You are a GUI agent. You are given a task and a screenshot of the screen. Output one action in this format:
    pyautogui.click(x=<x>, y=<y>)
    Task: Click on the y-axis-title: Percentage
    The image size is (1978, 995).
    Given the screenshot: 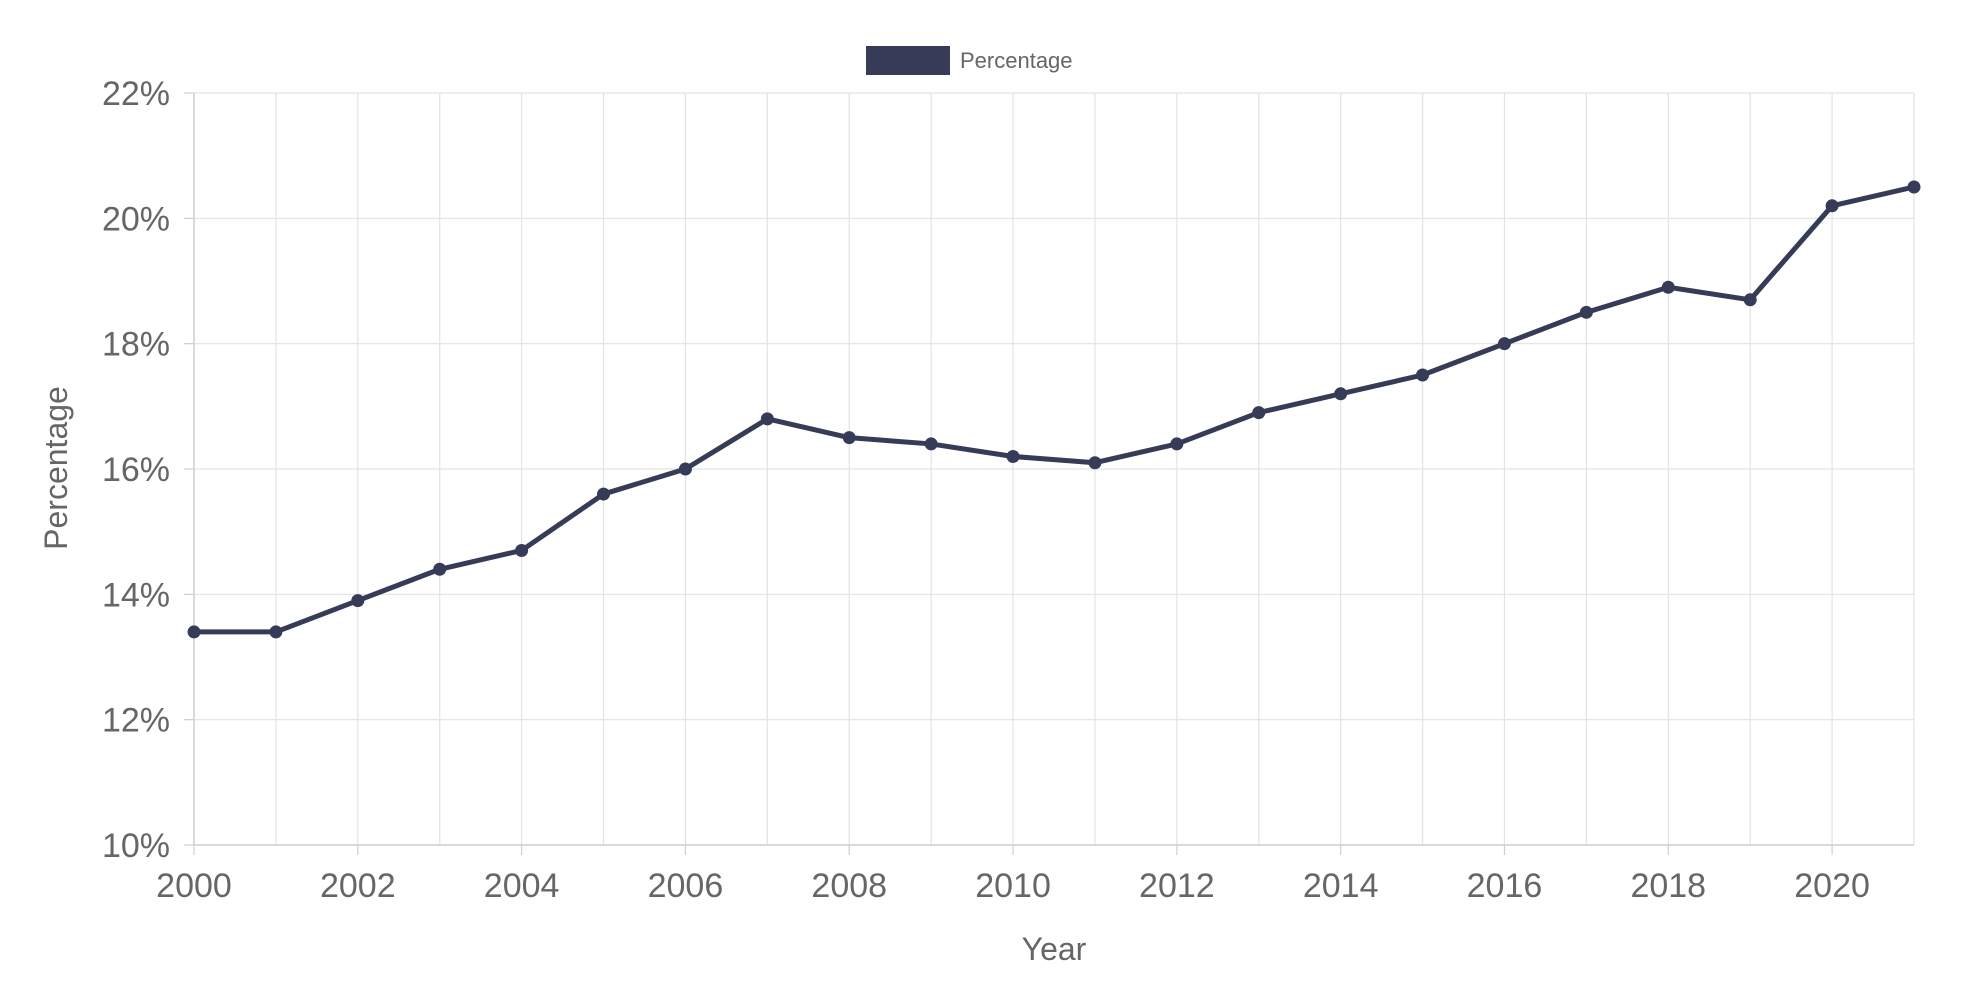 What is the action you would take?
    pyautogui.click(x=56, y=468)
    